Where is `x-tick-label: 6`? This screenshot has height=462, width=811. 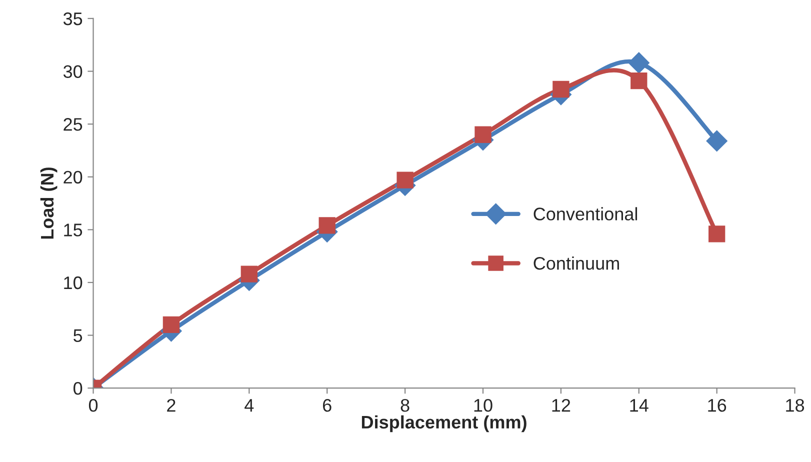 x-tick-label: 6 is located at coordinates (327, 405).